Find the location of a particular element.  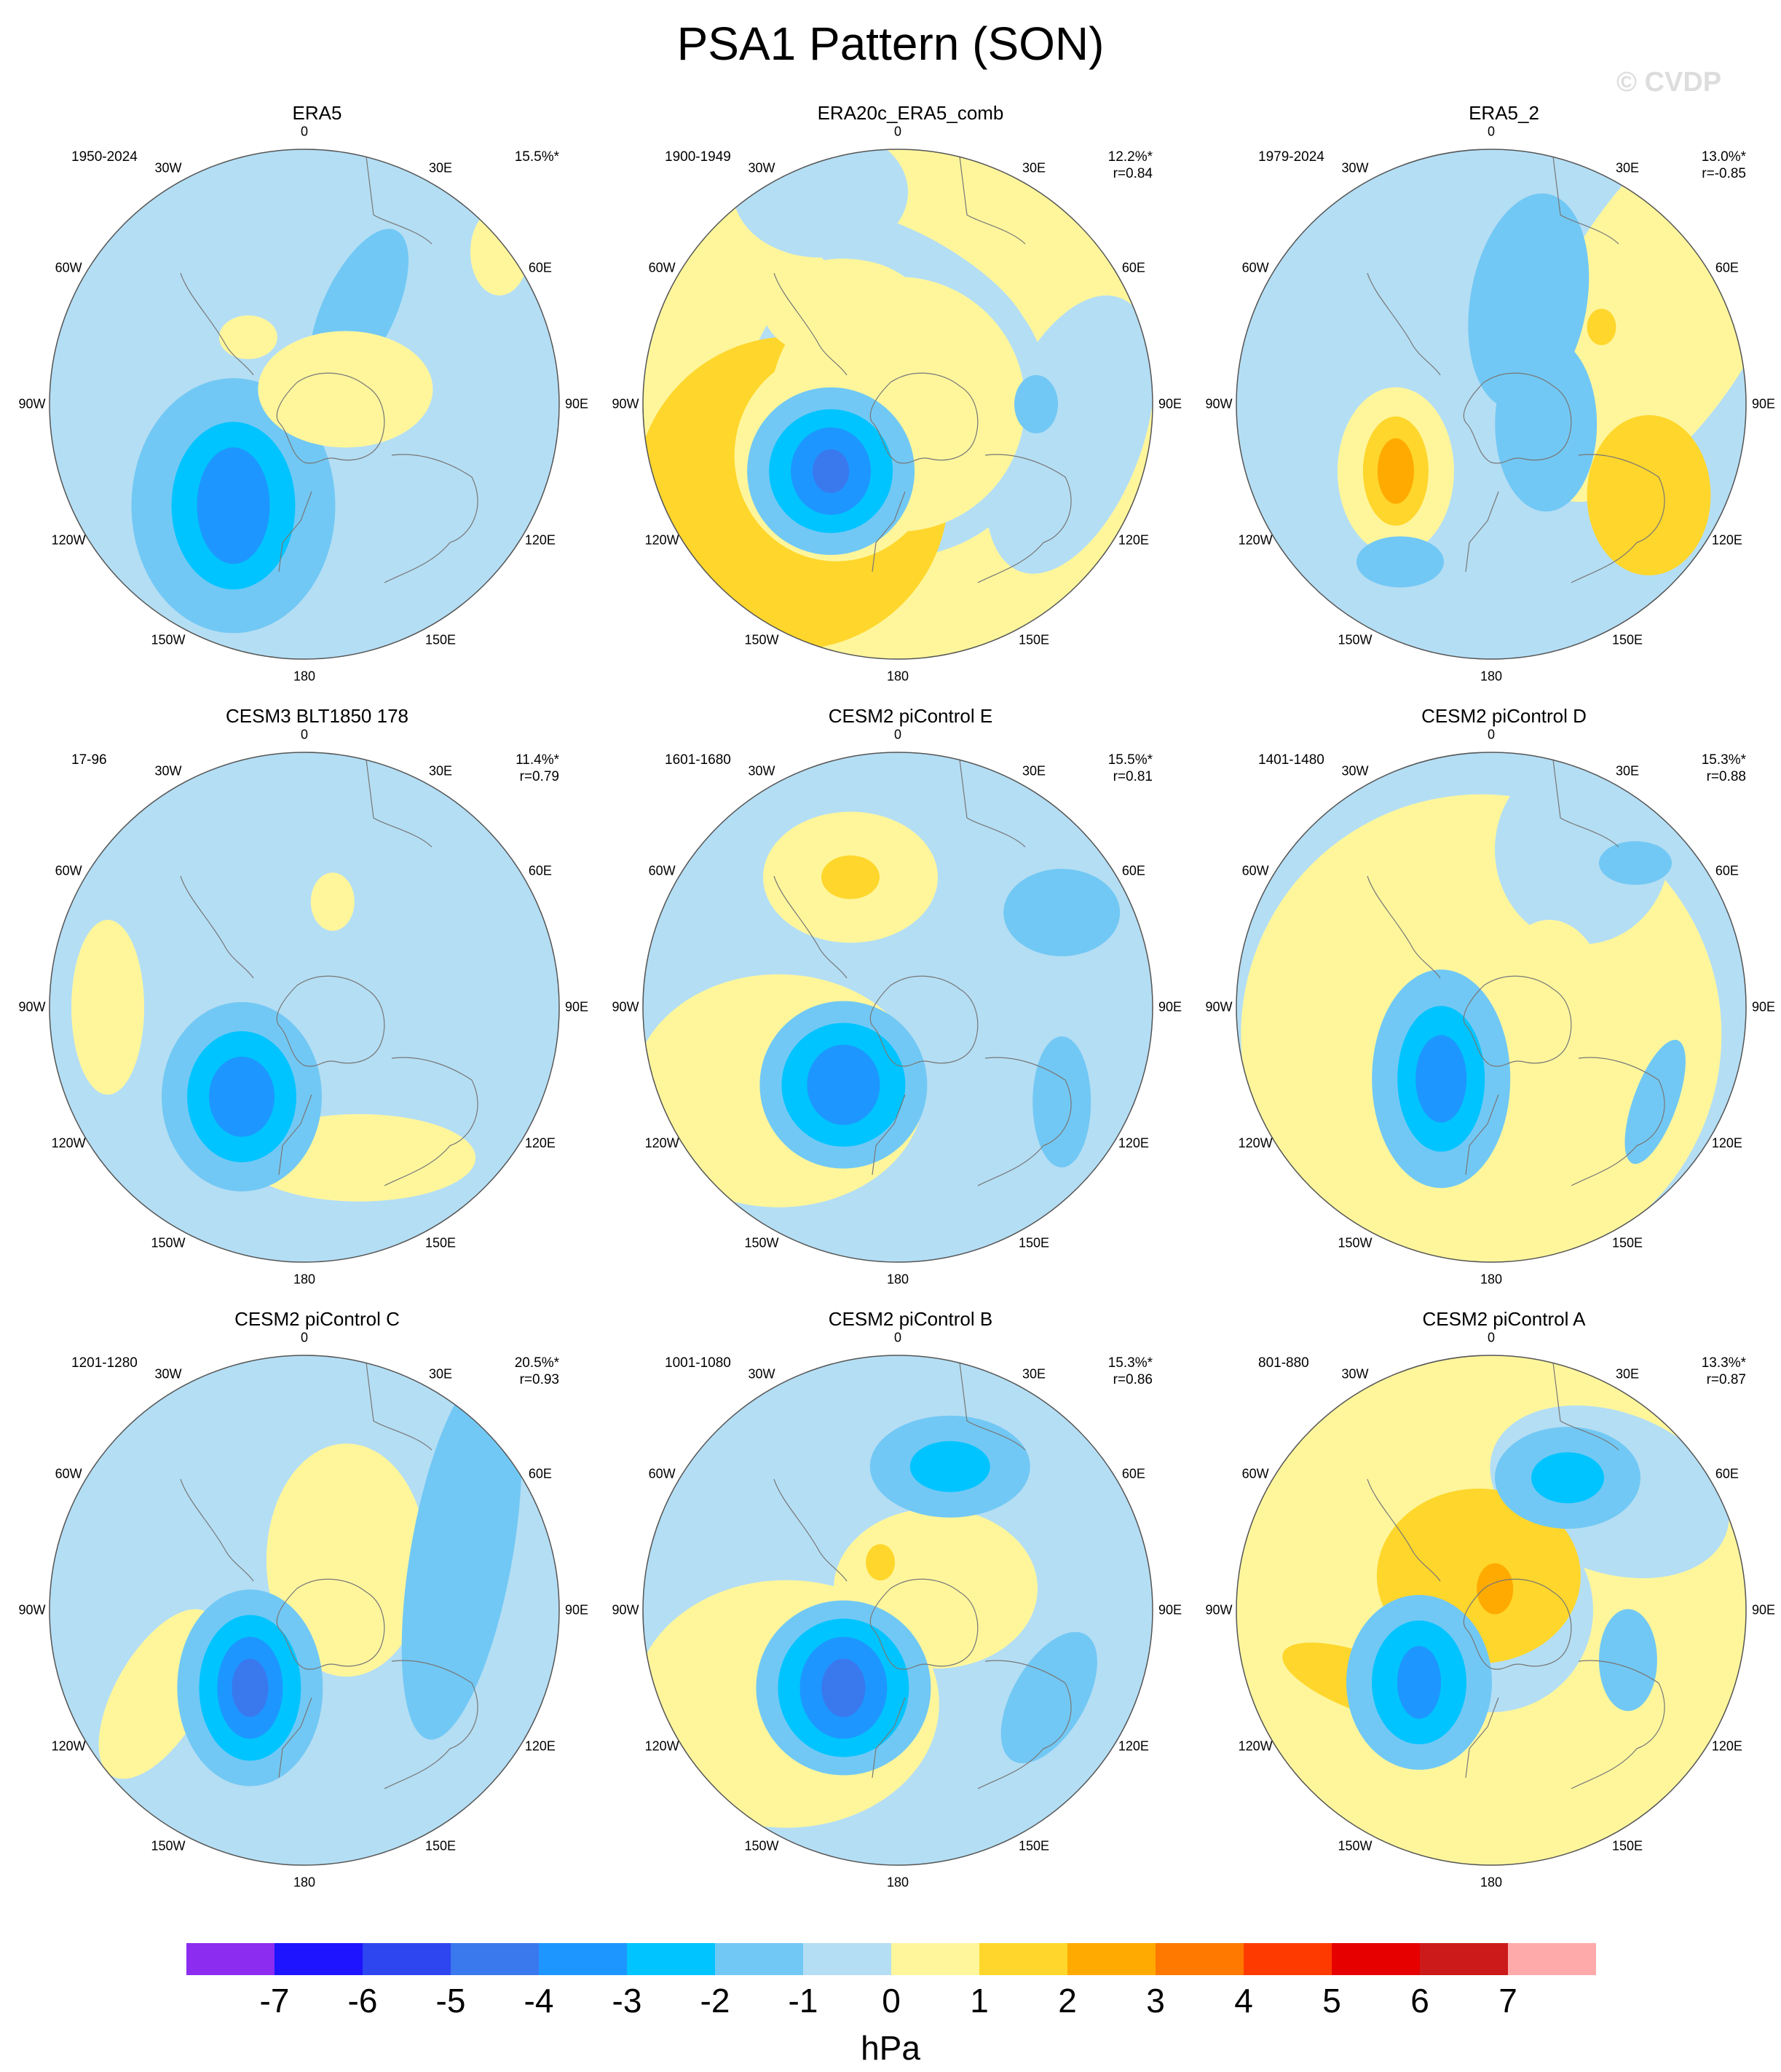

panel-correlation: r=0.87 is located at coordinates (1726, 1379).